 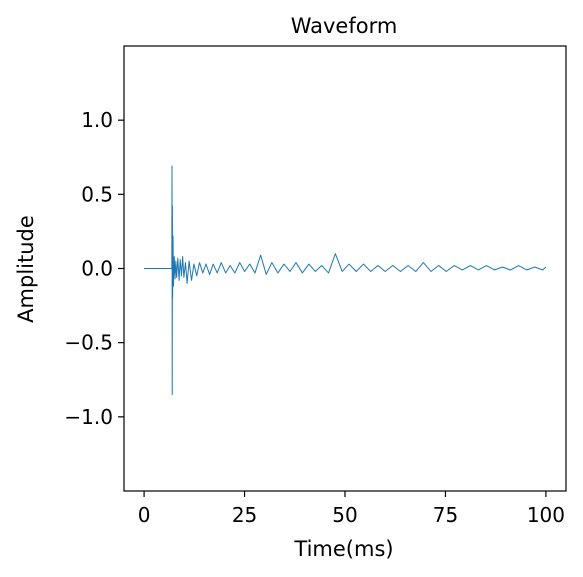 What do you see at coordinates (97, 194) in the screenshot?
I see `y-tick-label: 0.5` at bounding box center [97, 194].